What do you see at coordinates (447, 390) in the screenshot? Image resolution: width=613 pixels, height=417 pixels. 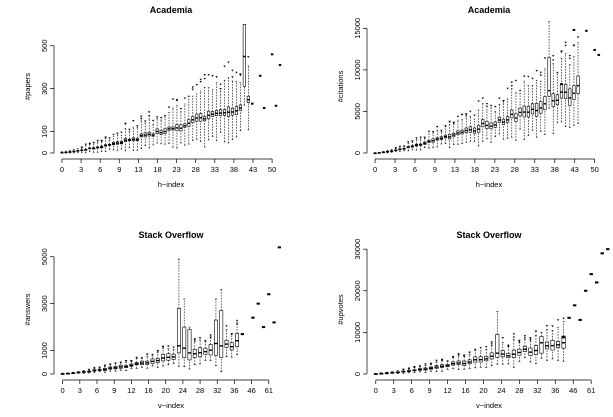 I see `x-tick-label: 12` at bounding box center [447, 390].